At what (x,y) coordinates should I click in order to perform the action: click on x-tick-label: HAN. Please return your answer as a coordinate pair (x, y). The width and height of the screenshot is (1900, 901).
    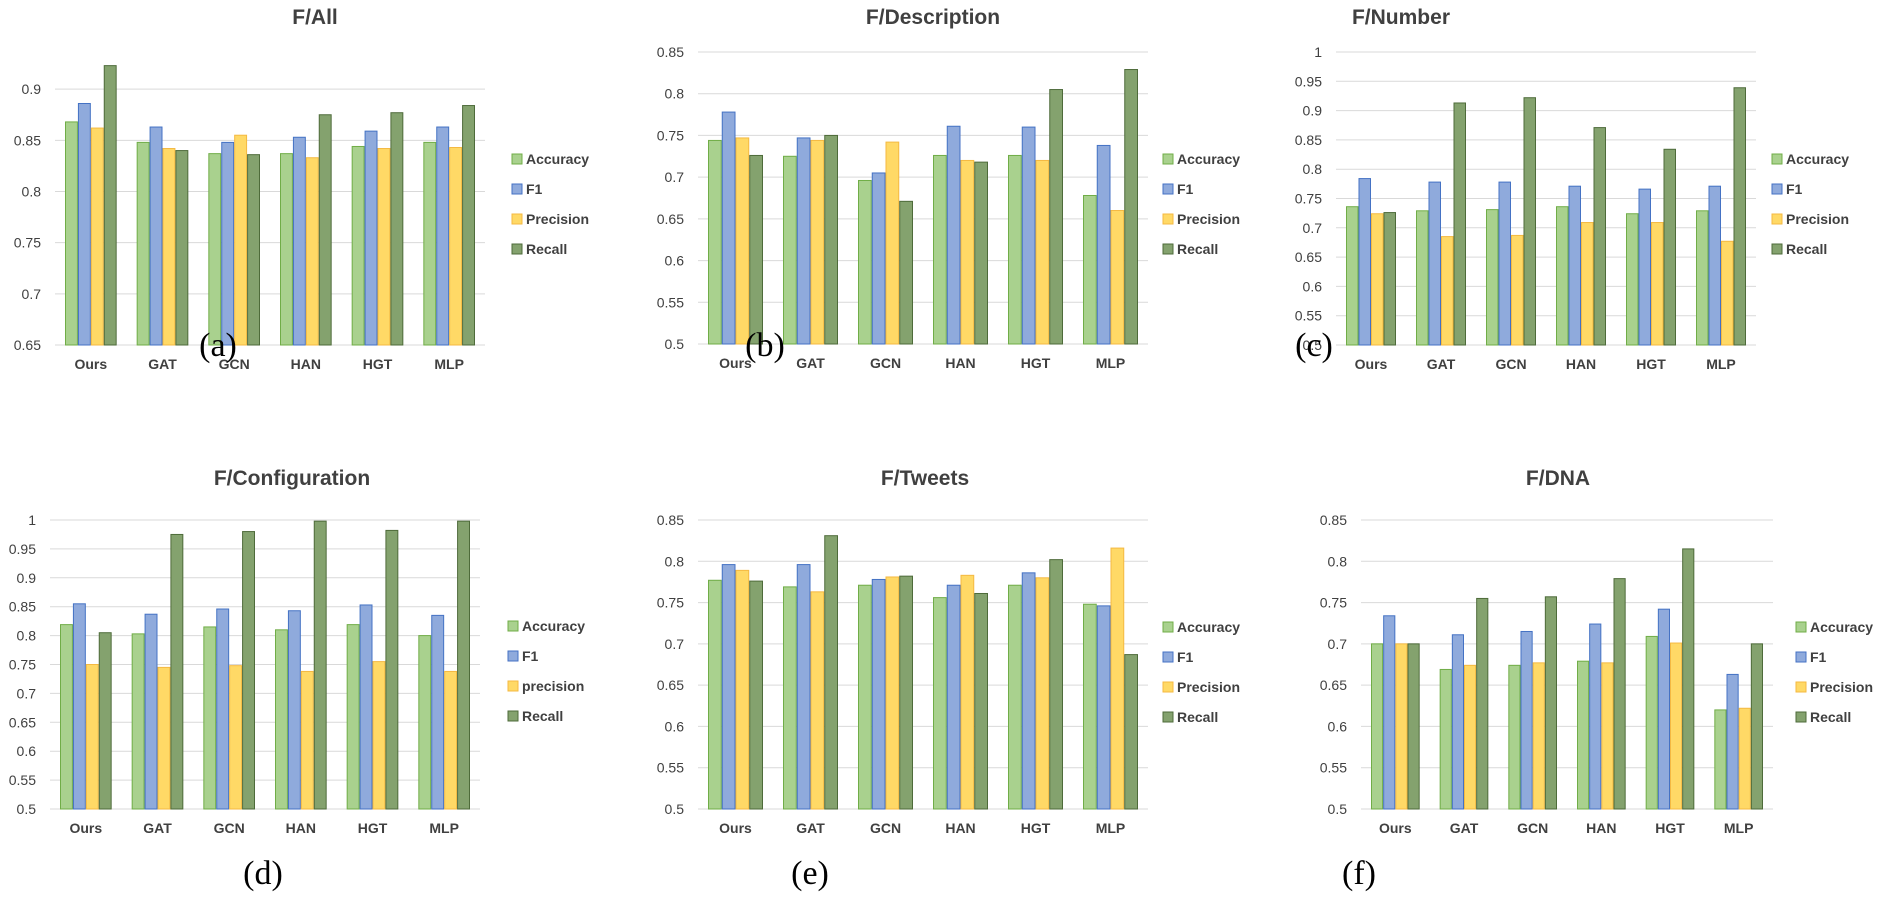
    Looking at the image, I should click on (306, 364).